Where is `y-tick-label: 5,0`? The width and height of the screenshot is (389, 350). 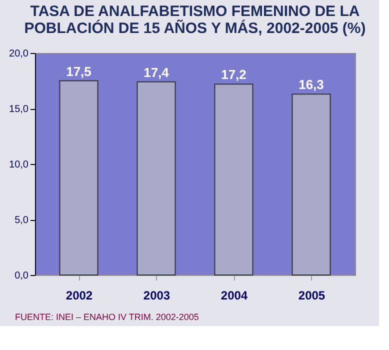 y-tick-label: 5,0 is located at coordinates (21, 220).